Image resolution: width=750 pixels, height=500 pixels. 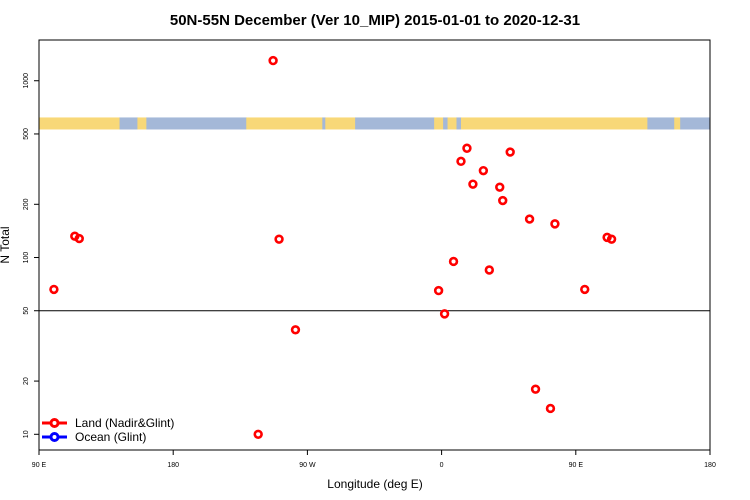 What do you see at coordinates (26, 81) in the screenshot?
I see `y-tick-label-6: 1000` at bounding box center [26, 81].